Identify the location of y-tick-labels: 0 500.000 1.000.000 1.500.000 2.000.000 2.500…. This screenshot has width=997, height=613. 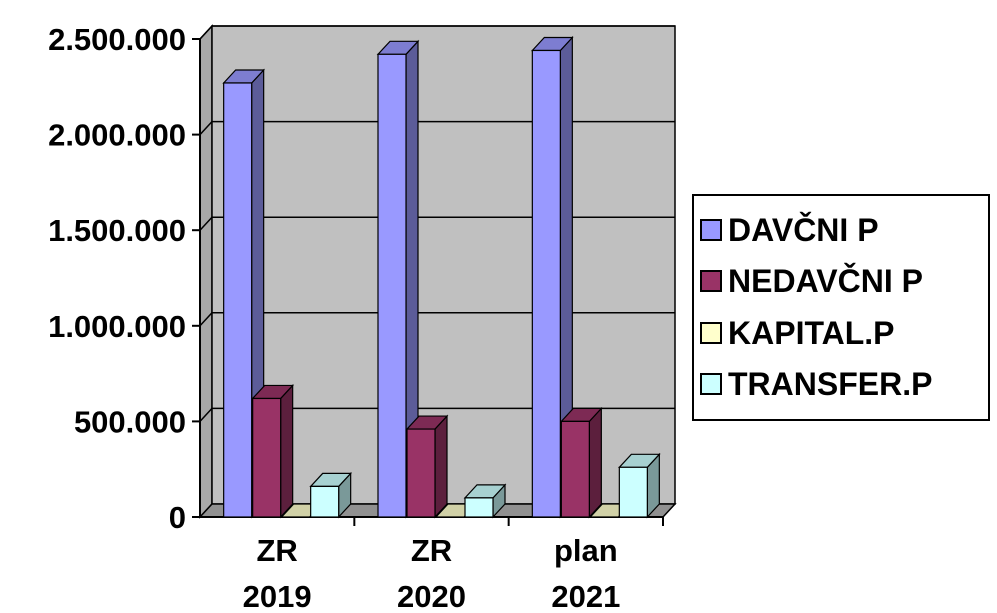
(117, 278).